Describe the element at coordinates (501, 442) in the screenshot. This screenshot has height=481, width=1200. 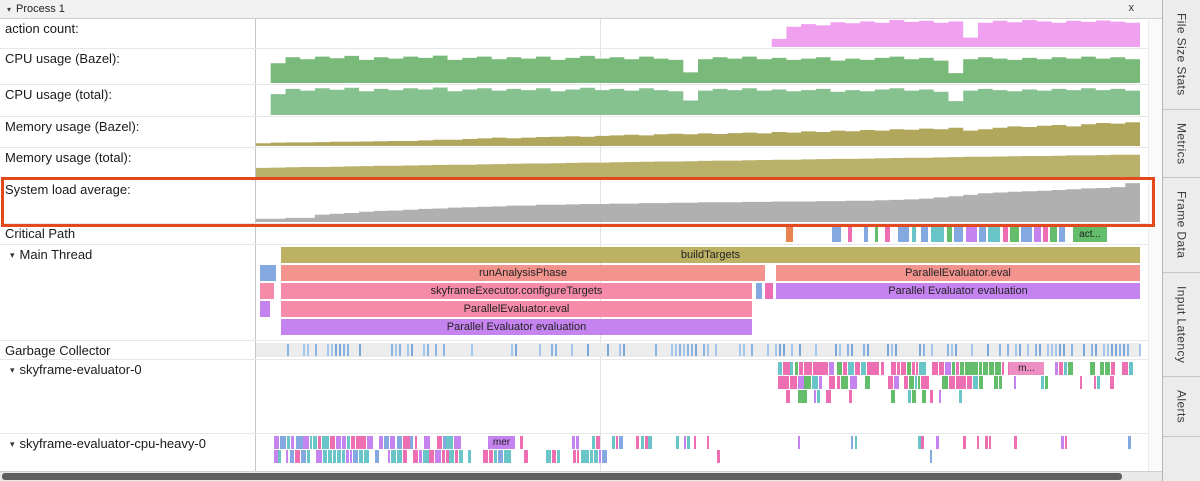
I see `trace-slice: mer` at that location.